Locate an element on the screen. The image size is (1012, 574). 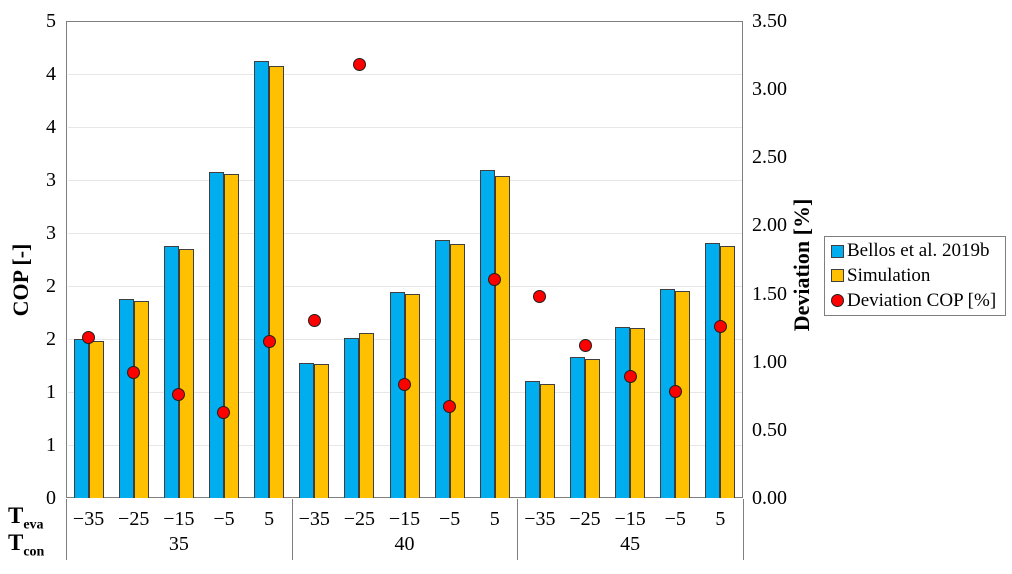
right-axis-tick-label: 1.50 is located at coordinates (769, 293).